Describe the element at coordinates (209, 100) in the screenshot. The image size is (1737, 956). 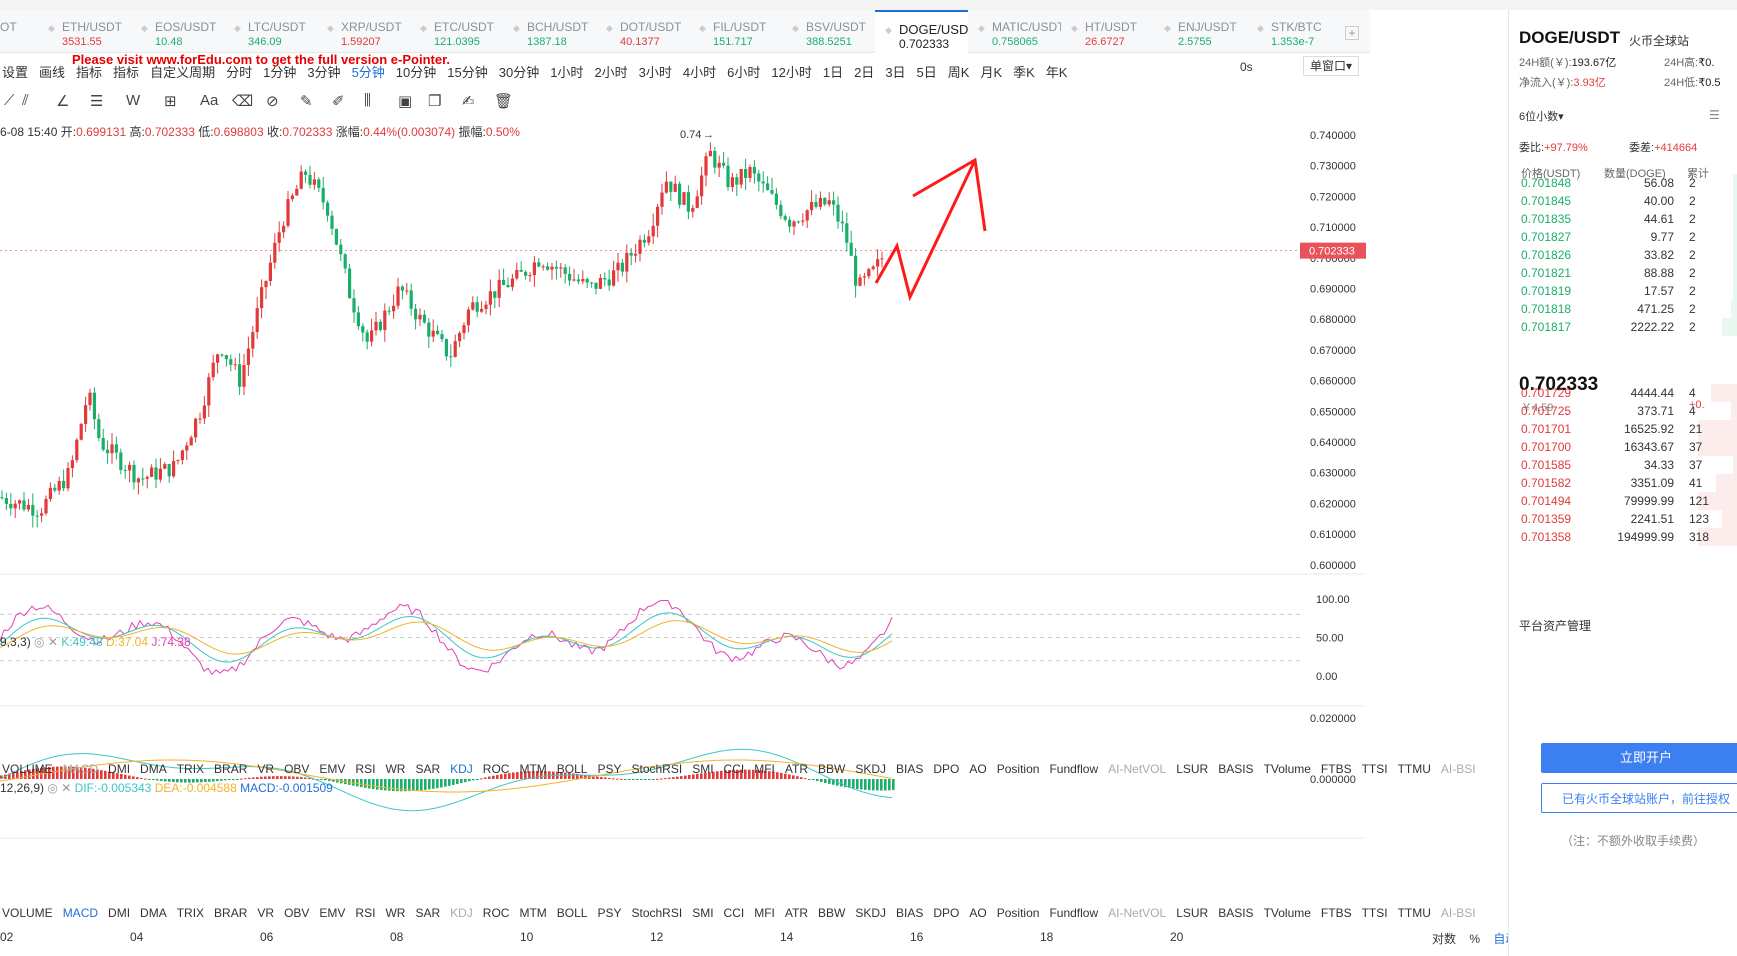
I see `text-icon: Aa` at that location.